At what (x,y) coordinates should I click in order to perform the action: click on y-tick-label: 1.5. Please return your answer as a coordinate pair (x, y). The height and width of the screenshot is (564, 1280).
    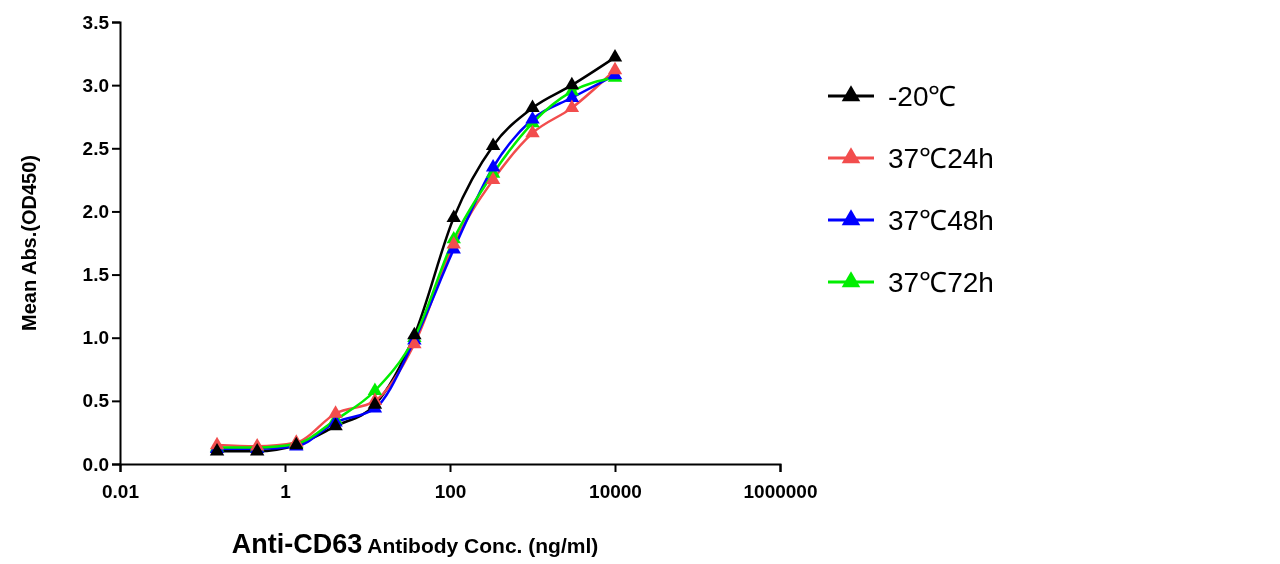
    Looking at the image, I should click on (96, 275).